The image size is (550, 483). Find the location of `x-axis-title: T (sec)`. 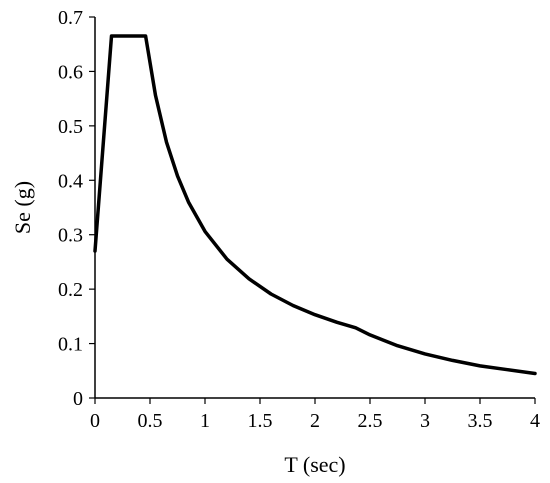

x-axis-title: T (sec) is located at coordinates (314, 464).